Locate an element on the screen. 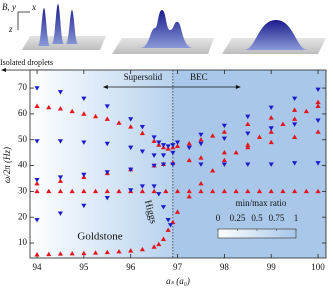  x-tick-label: 100 is located at coordinates (318, 267).